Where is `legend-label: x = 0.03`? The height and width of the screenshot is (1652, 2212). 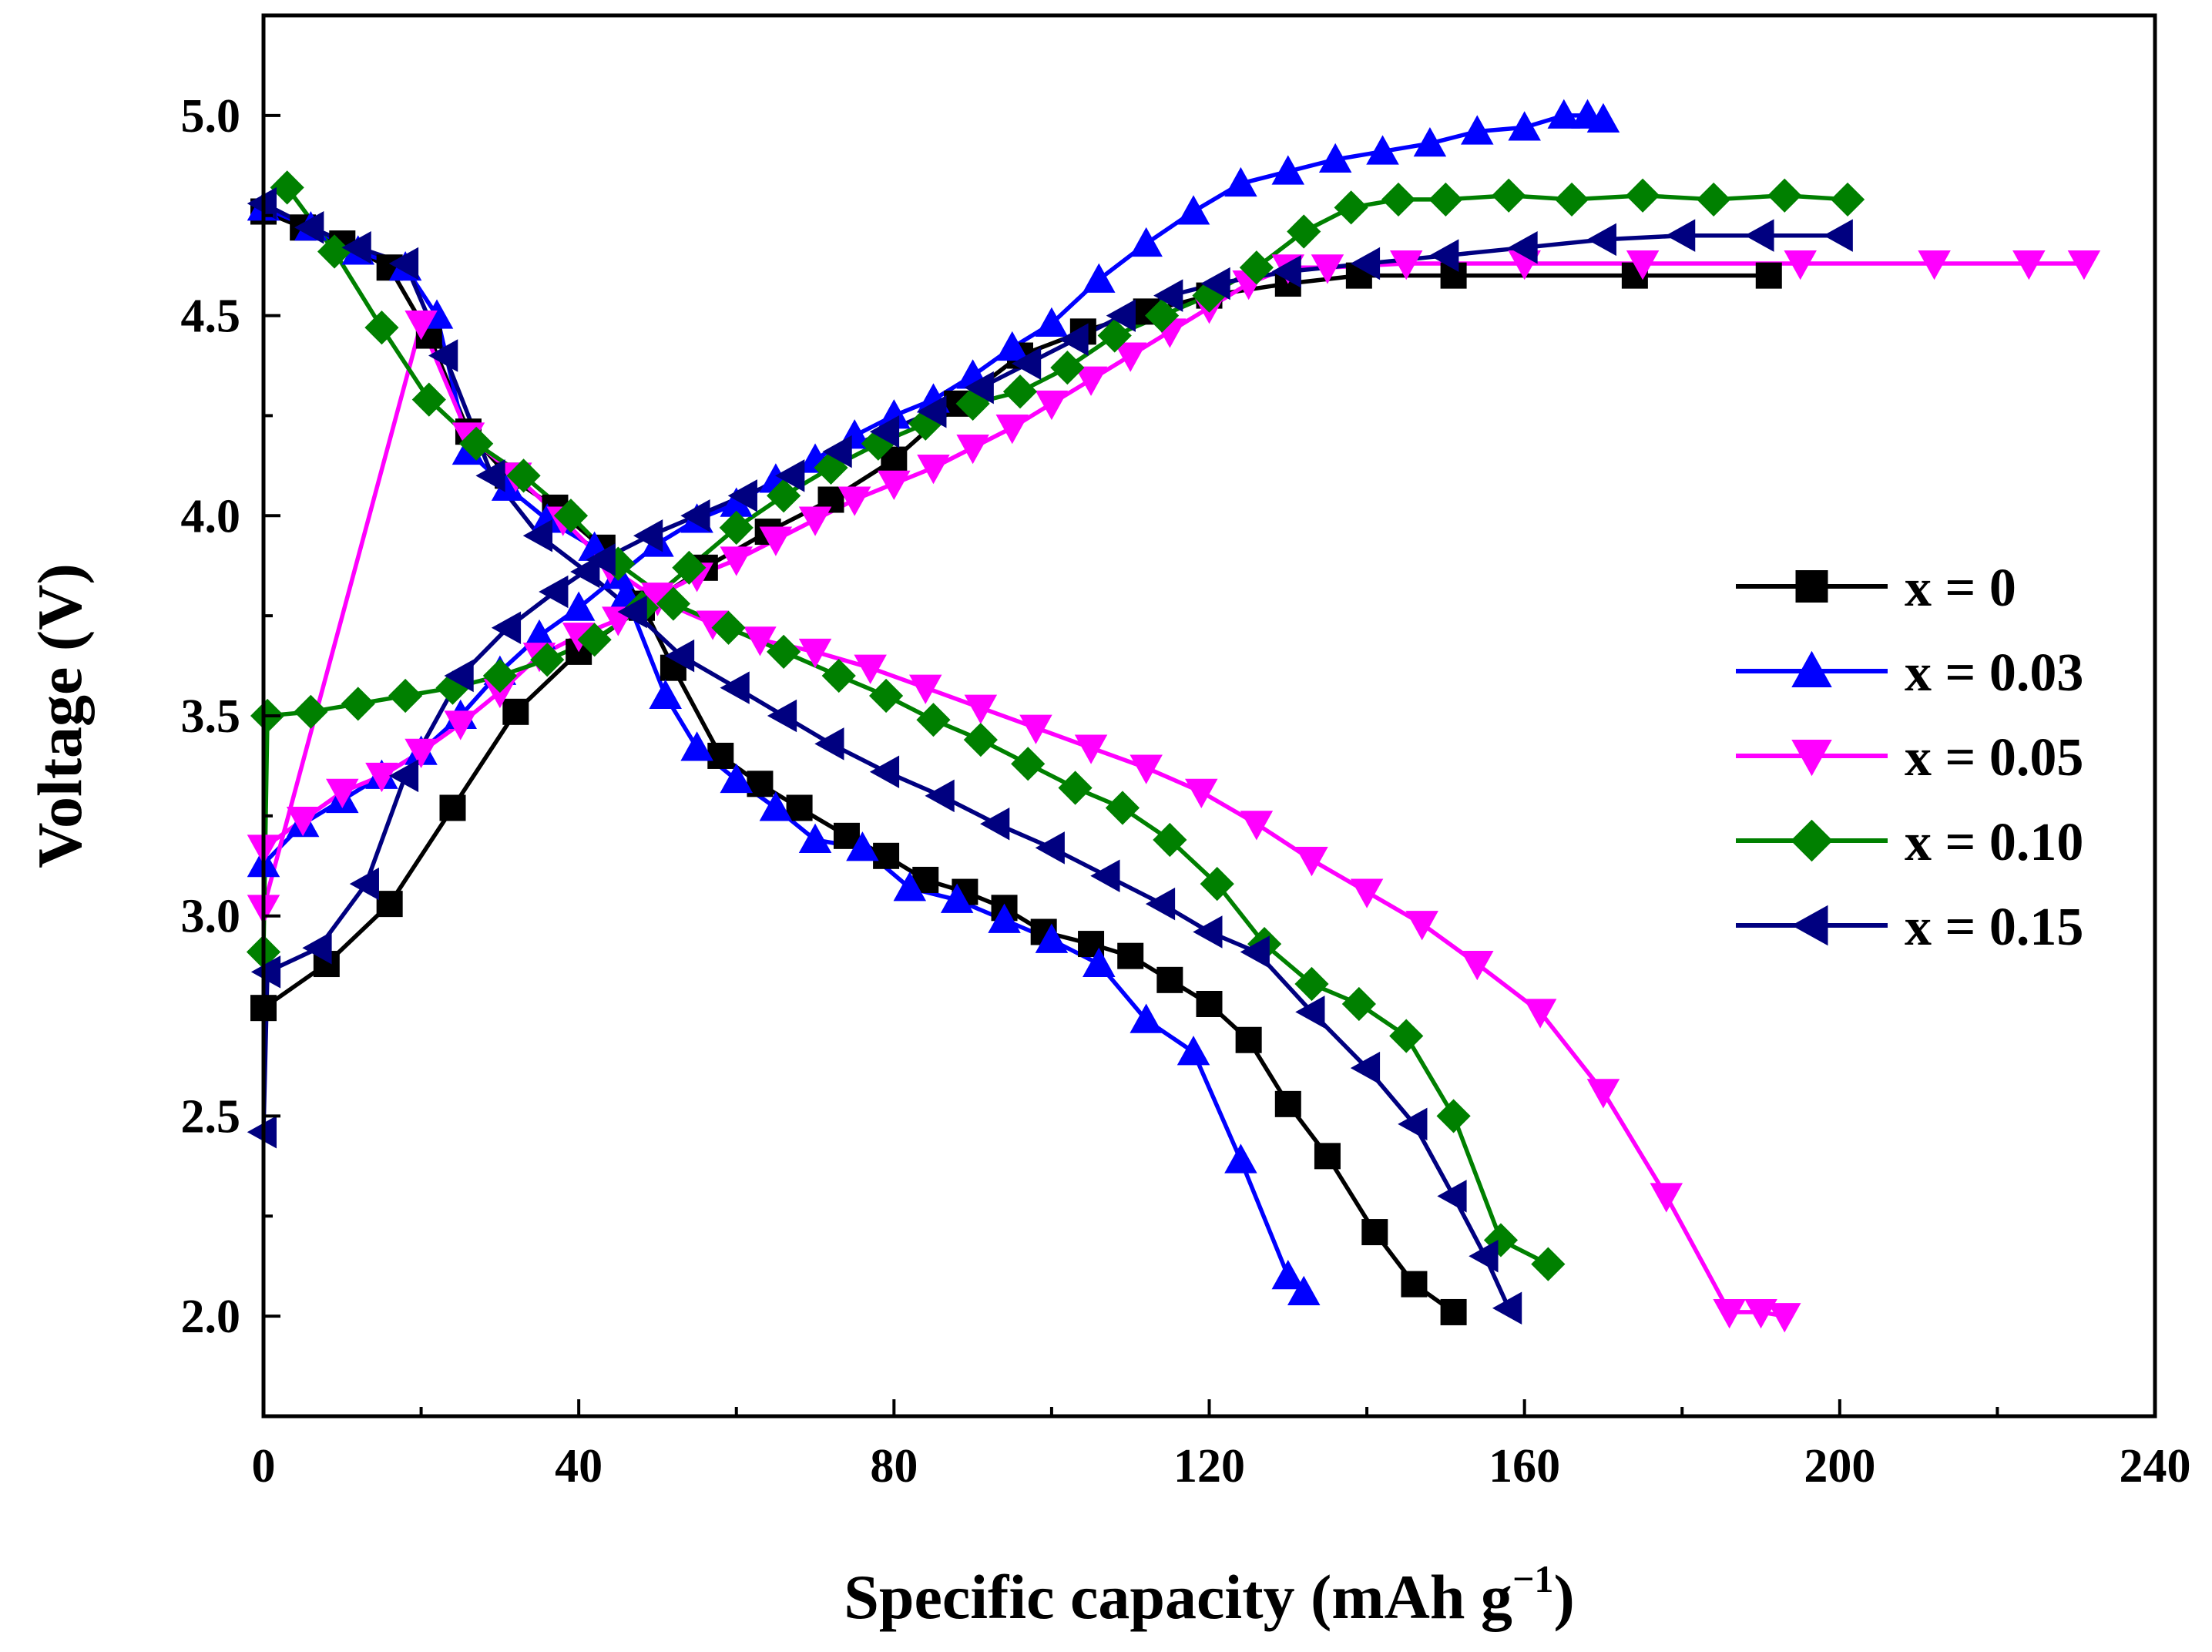 legend-label: x = 0.03 is located at coordinates (1994, 673).